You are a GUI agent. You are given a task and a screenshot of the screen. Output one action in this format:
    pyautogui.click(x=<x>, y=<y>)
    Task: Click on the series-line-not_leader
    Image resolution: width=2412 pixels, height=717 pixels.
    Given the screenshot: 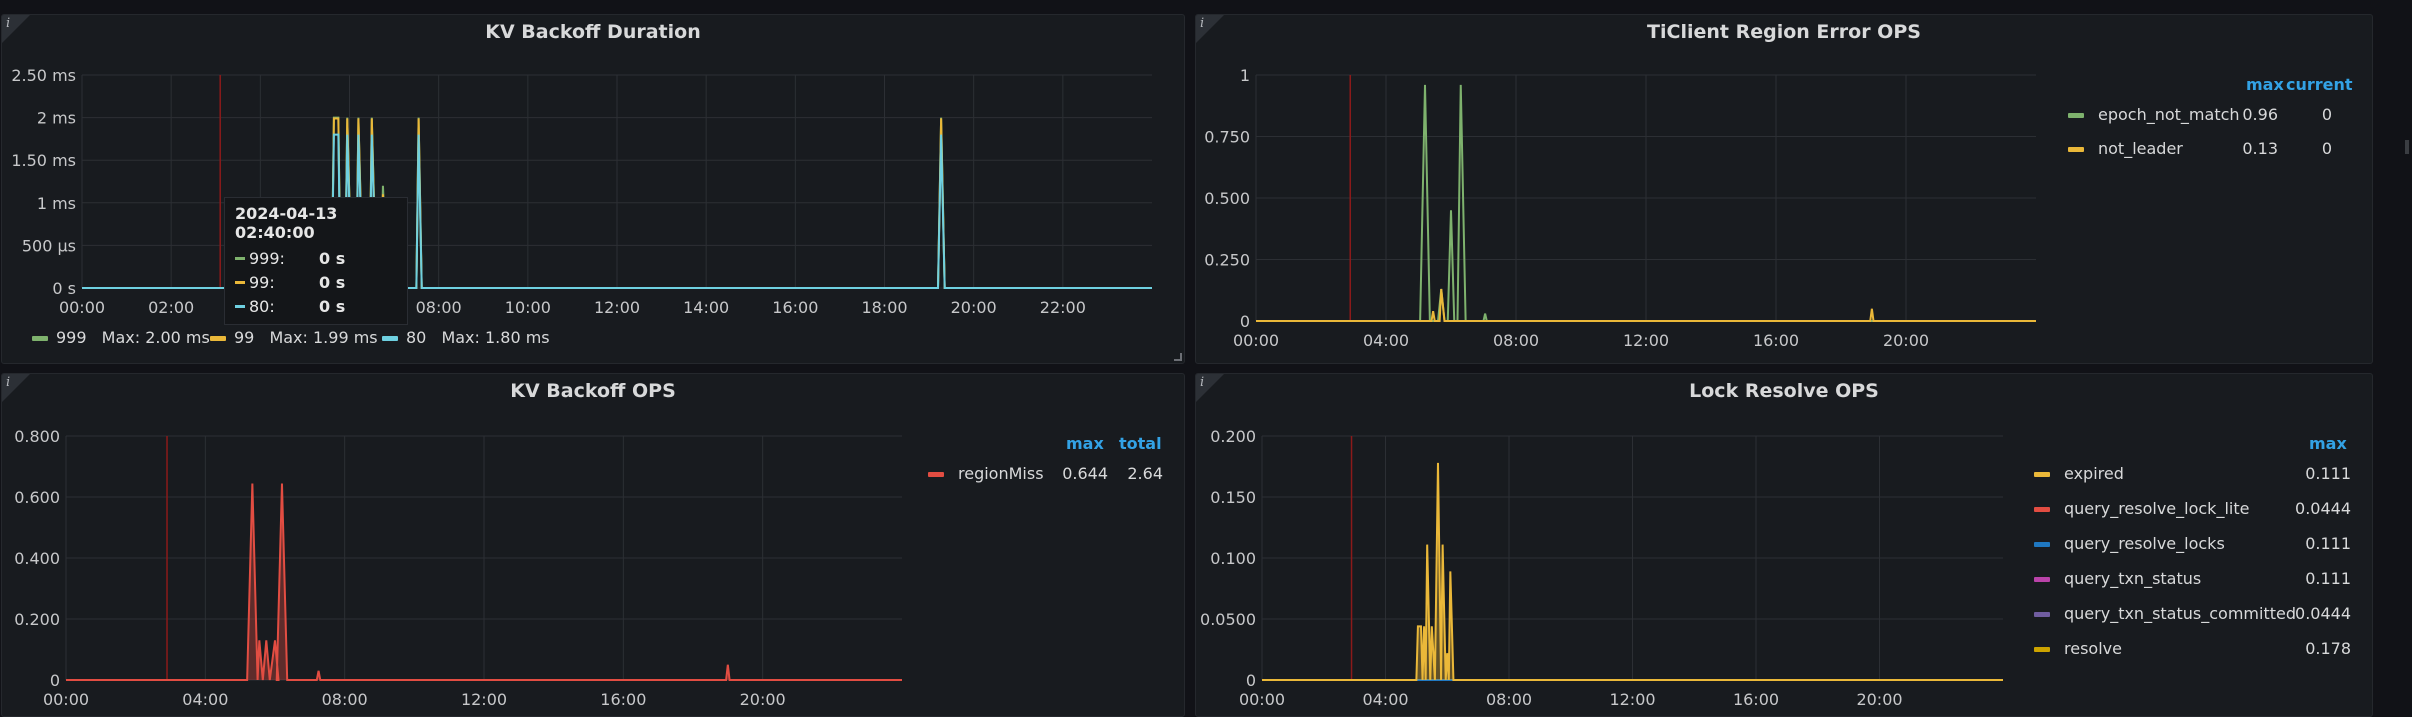 What is the action you would take?
    pyautogui.click(x=1646, y=305)
    